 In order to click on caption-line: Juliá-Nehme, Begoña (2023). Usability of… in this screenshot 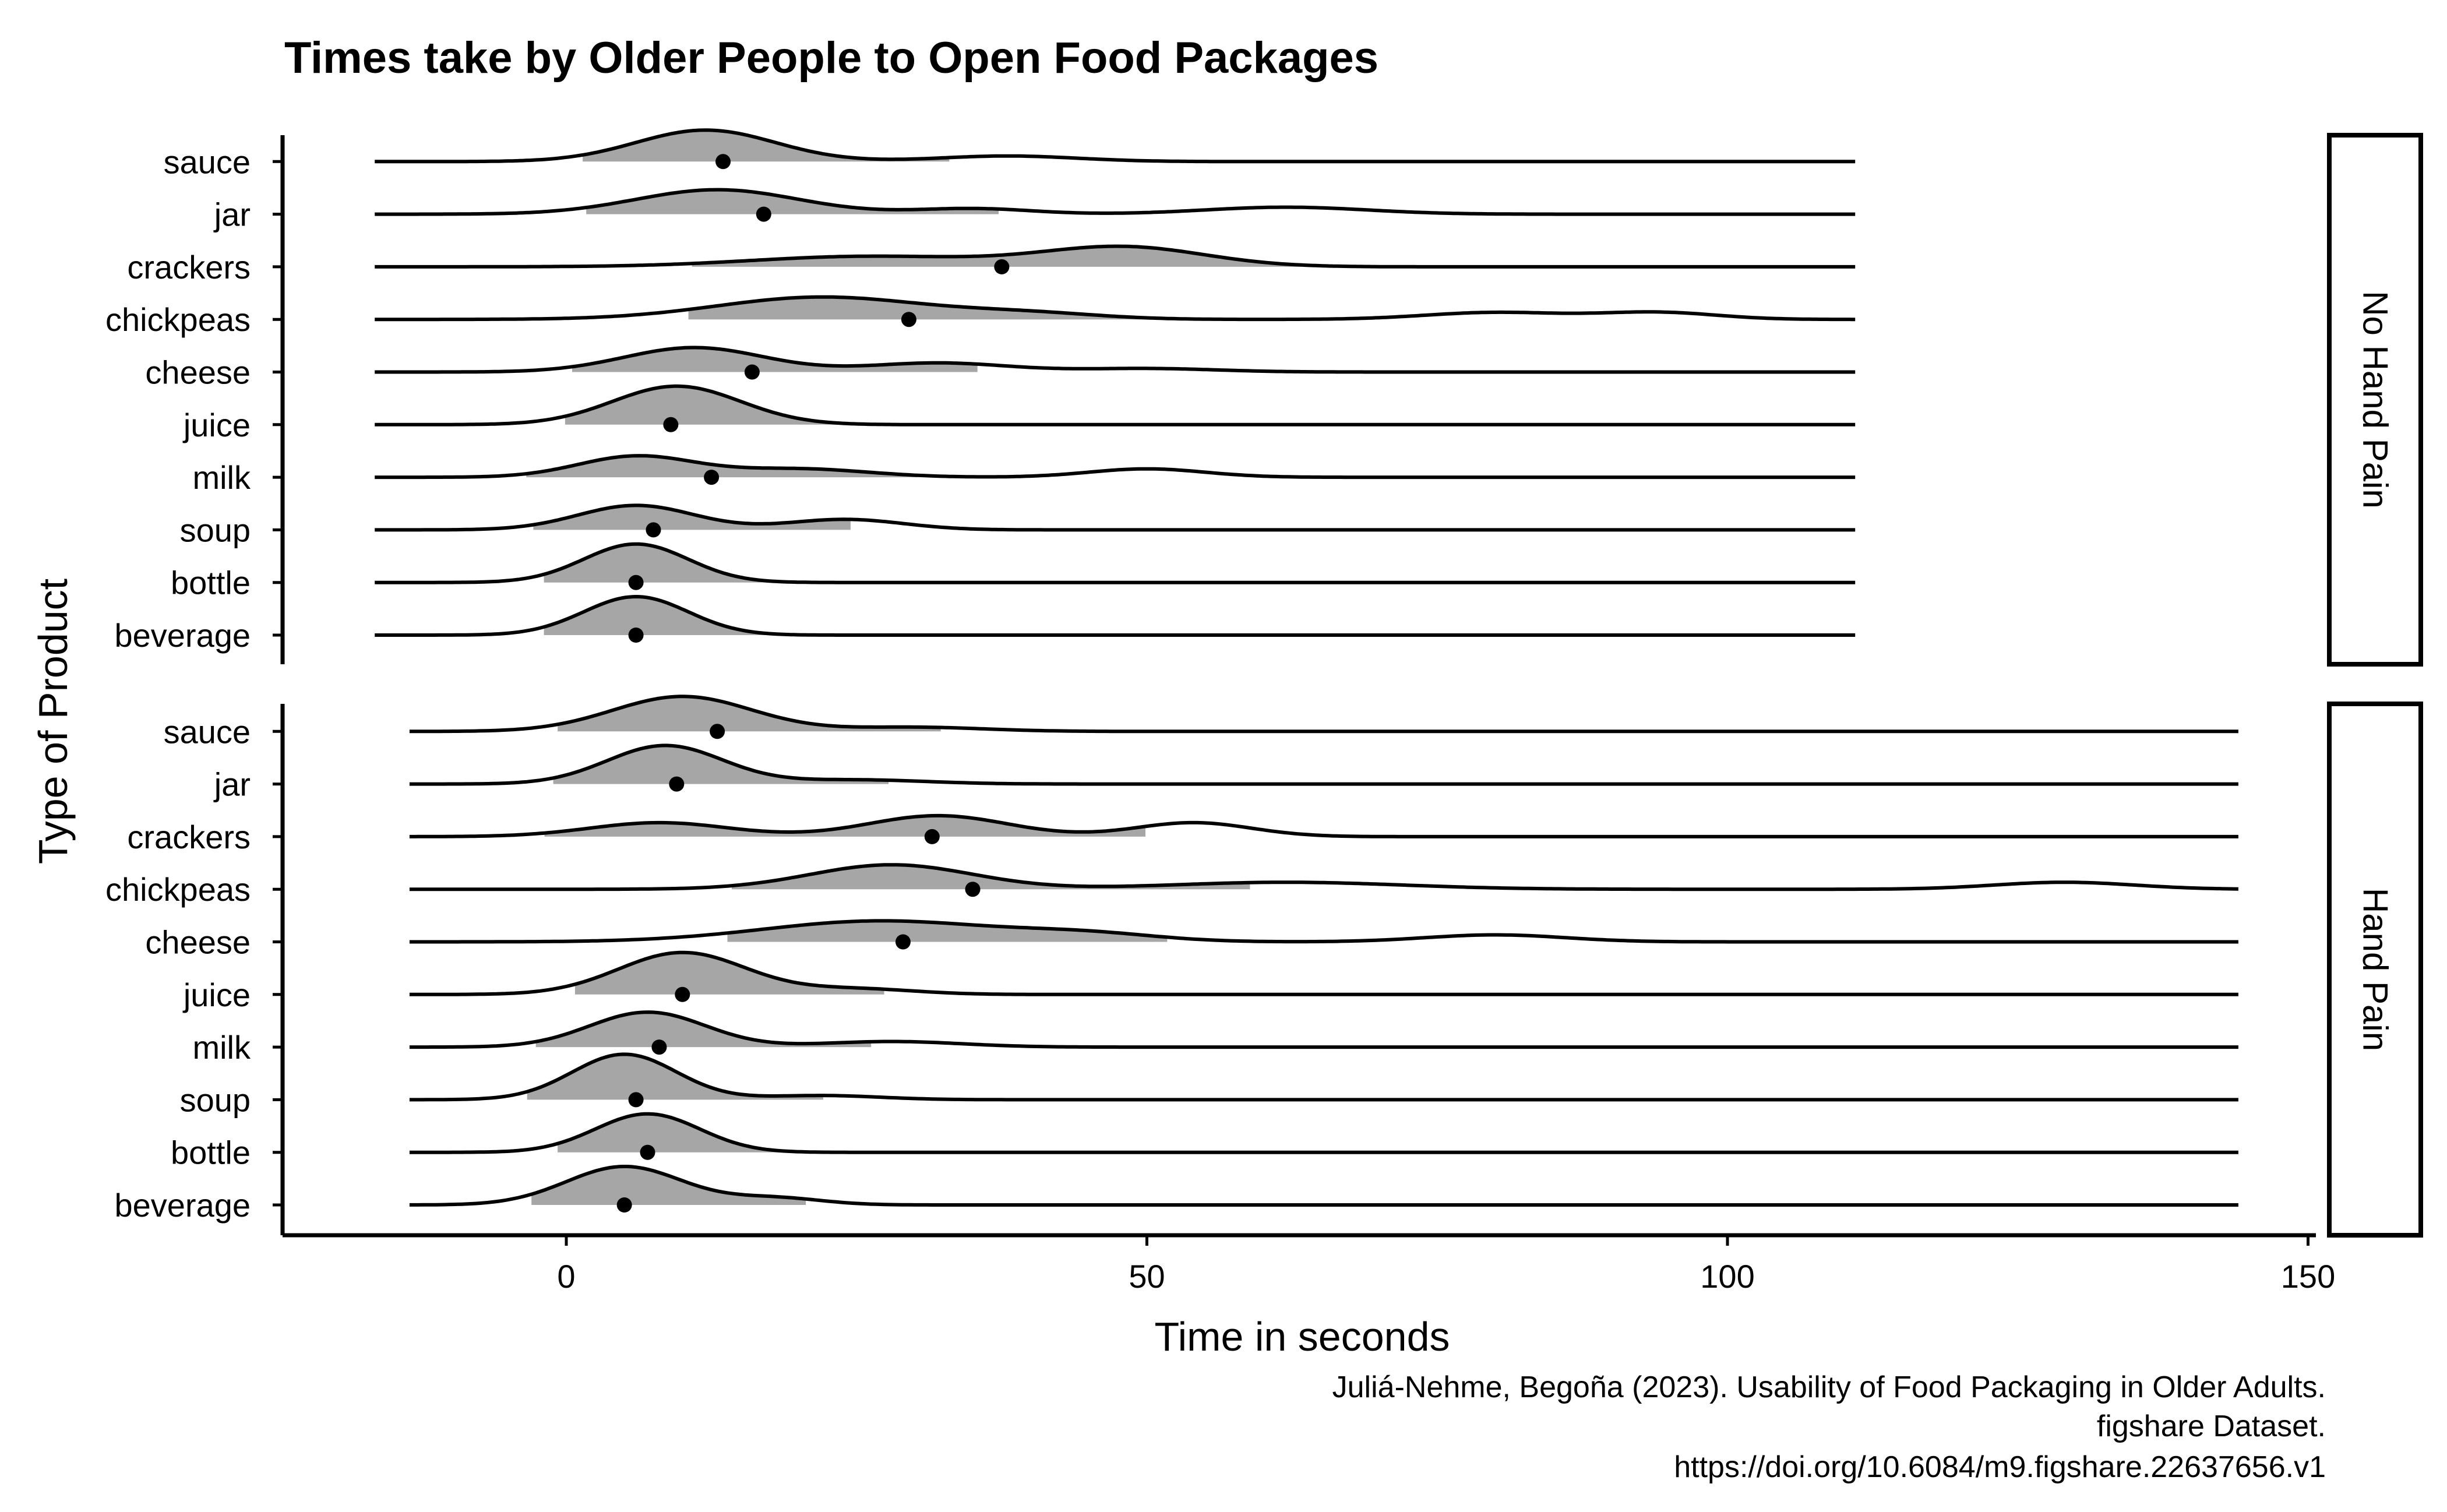, I will do `click(1829, 1387)`.